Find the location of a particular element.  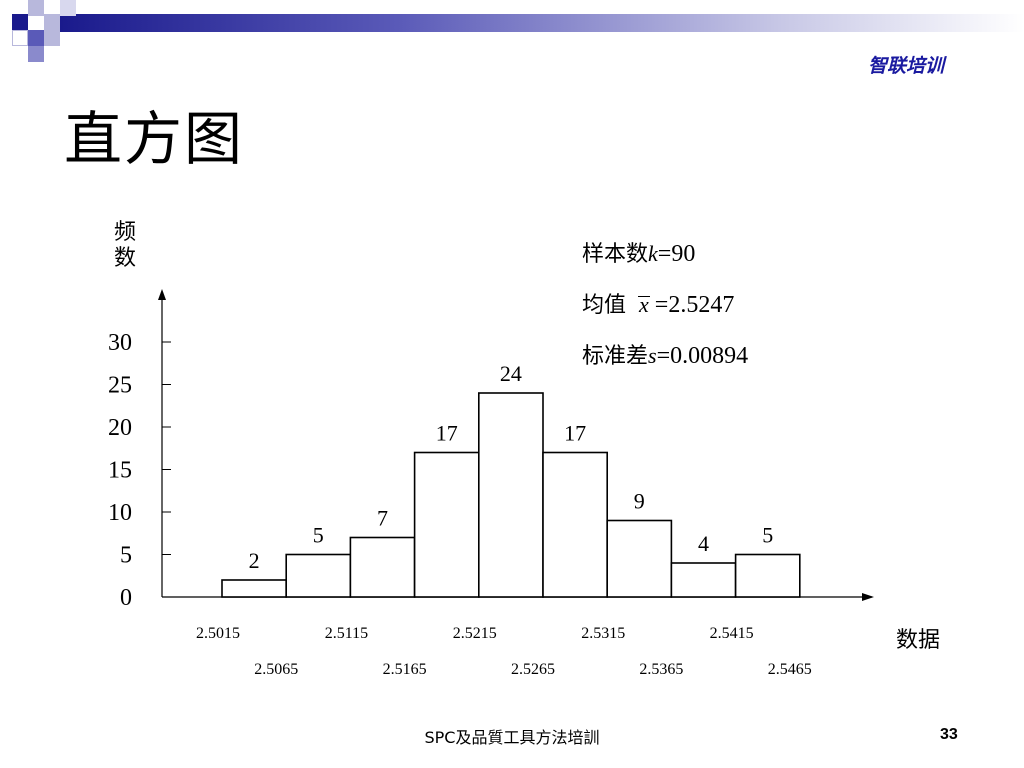

y-axis-label: 频数 is located at coordinates (125, 245).